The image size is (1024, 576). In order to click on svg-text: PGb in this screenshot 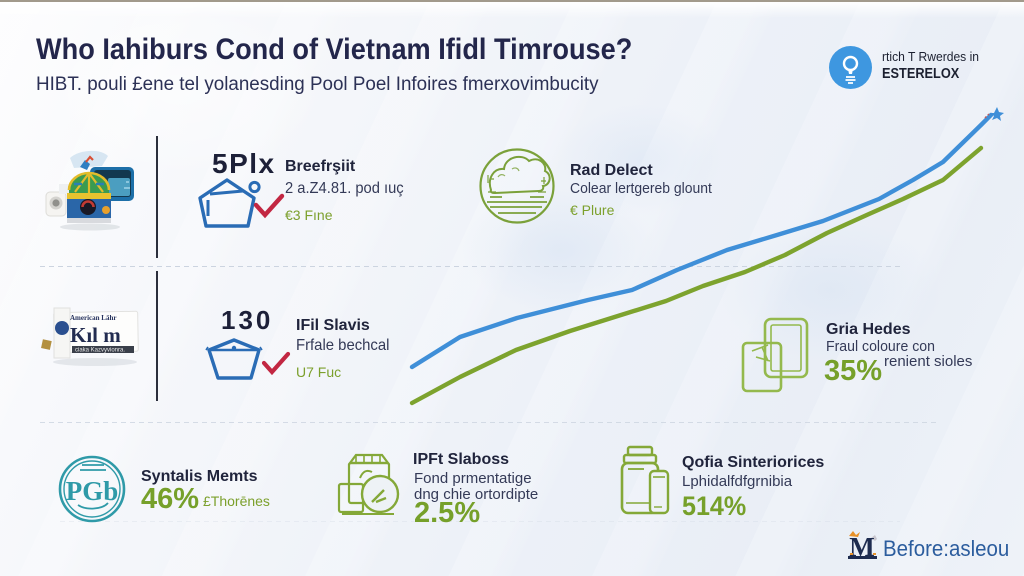, I will do `click(92, 491)`.